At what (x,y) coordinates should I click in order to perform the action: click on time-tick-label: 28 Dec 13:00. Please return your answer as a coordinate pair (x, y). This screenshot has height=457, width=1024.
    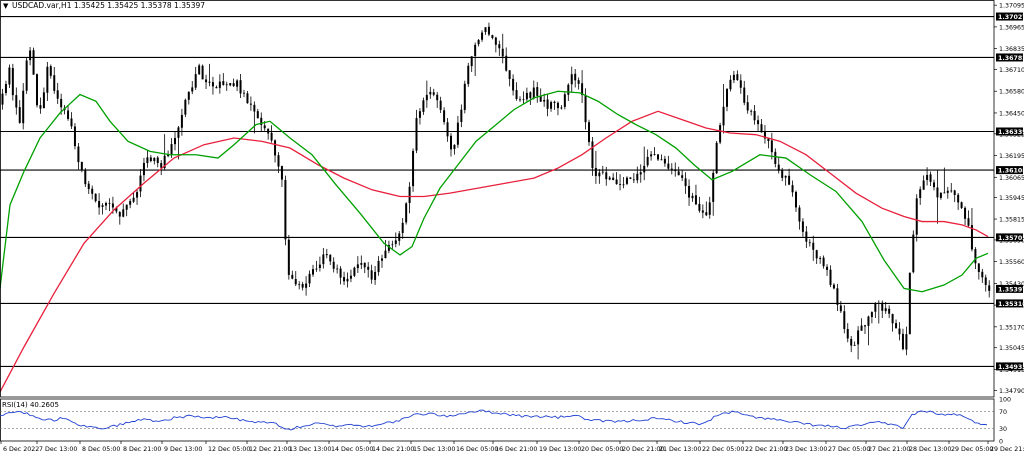
    Looking at the image, I should click on (930, 449).